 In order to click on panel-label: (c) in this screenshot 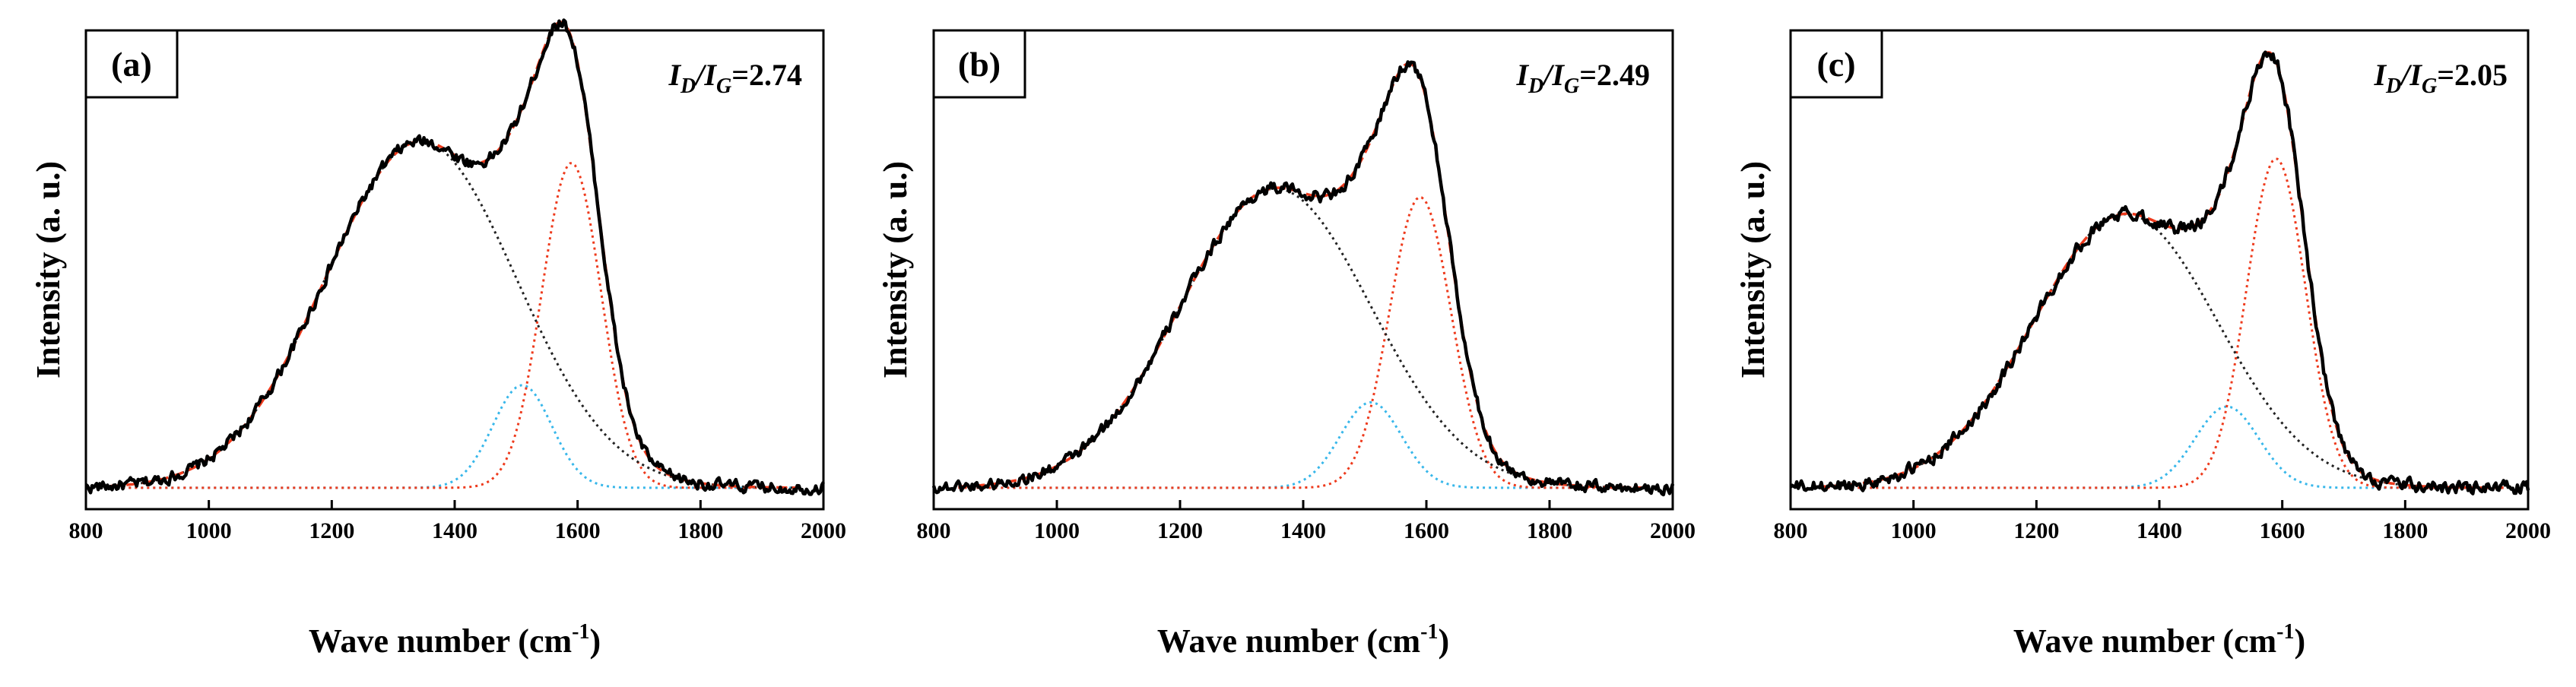, I will do `click(1835, 65)`.